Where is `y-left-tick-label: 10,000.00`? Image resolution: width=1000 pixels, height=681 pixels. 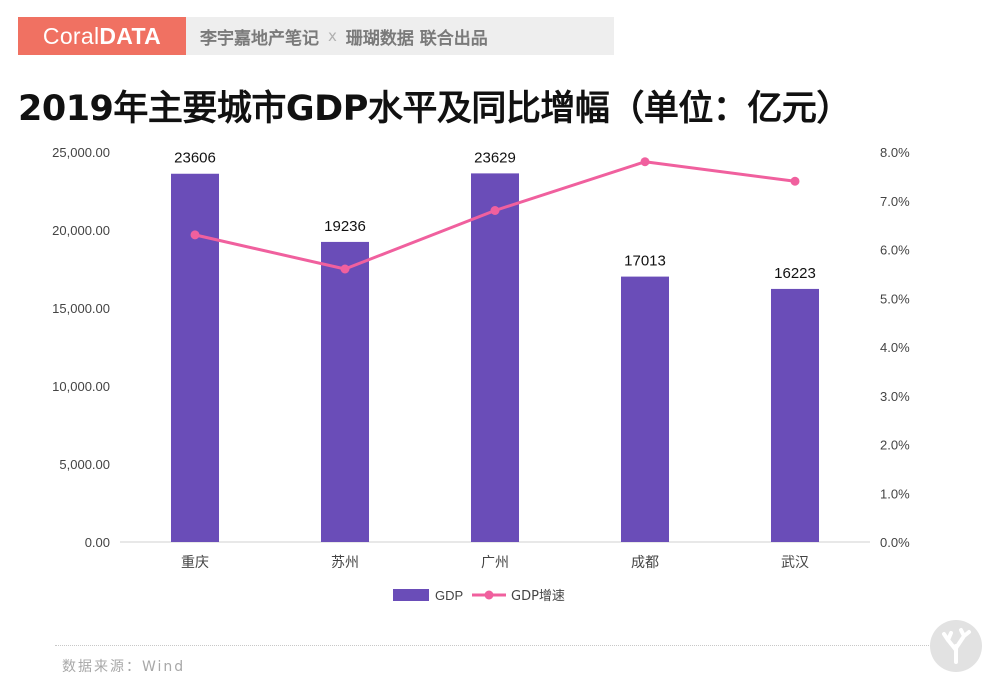 y-left-tick-label: 10,000.00 is located at coordinates (81, 386).